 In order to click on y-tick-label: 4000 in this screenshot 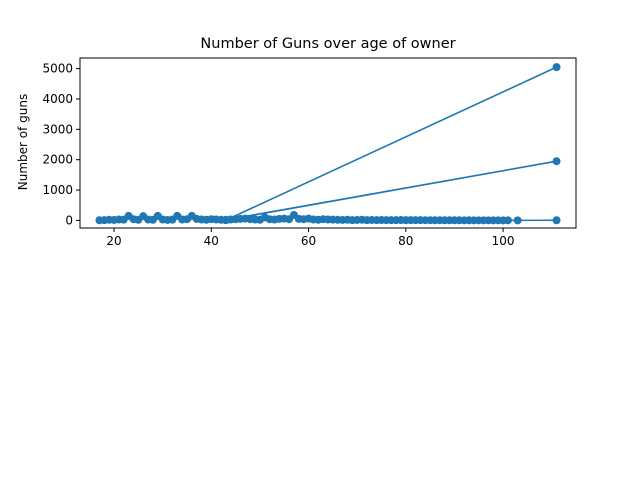, I will do `click(57, 99)`.